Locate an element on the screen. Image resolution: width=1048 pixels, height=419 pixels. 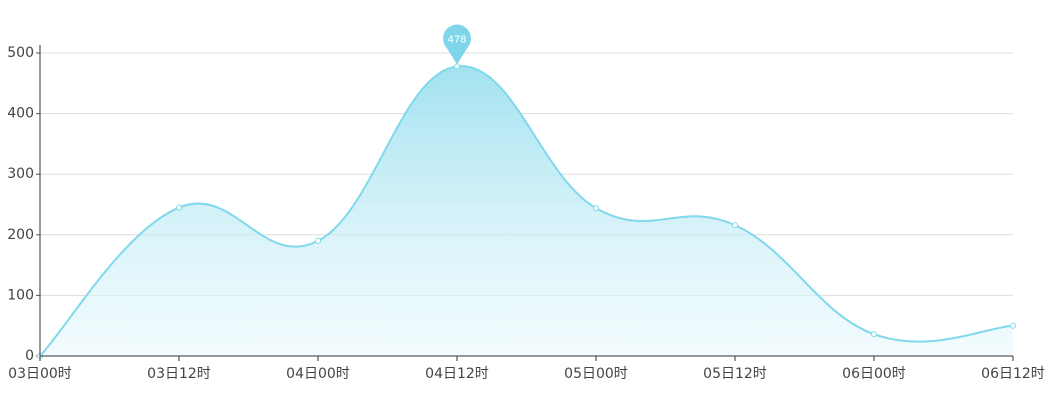
y-tick-label: 300 is located at coordinates (20, 174).